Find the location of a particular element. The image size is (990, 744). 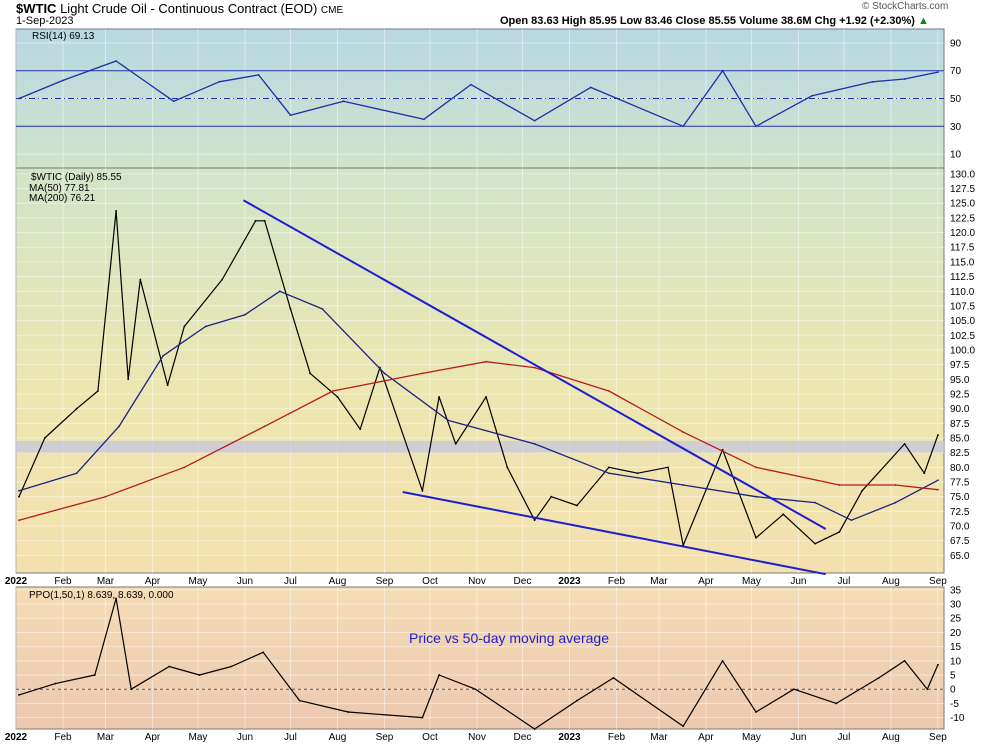

y-tick-label: 110.0 is located at coordinates (962, 292).